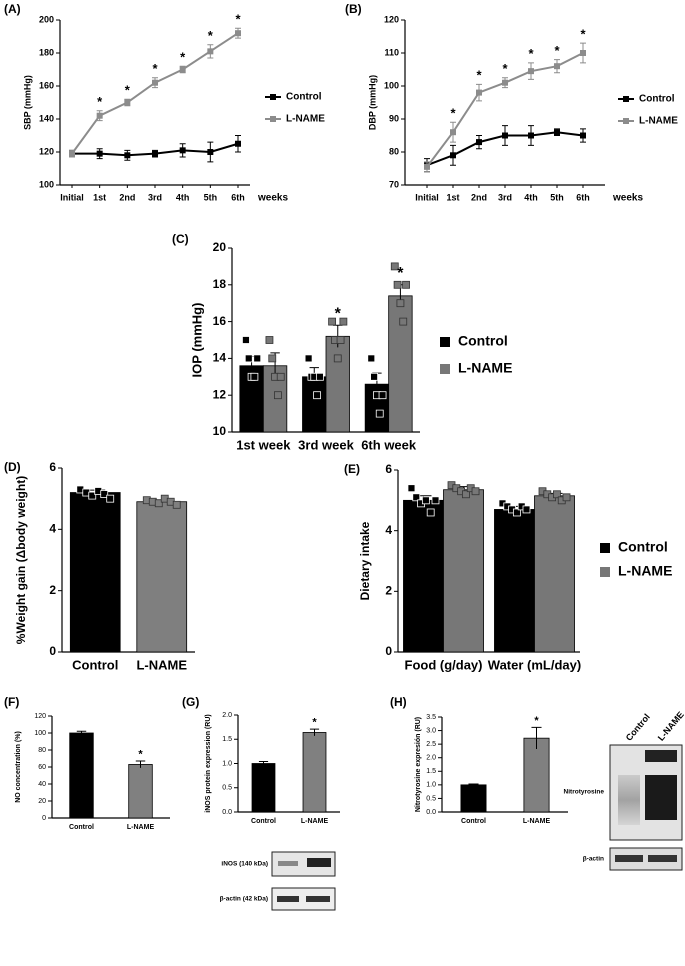  Describe the element at coordinates (389, 444) in the screenshot. I see `x-tick-label: 6th week` at that location.